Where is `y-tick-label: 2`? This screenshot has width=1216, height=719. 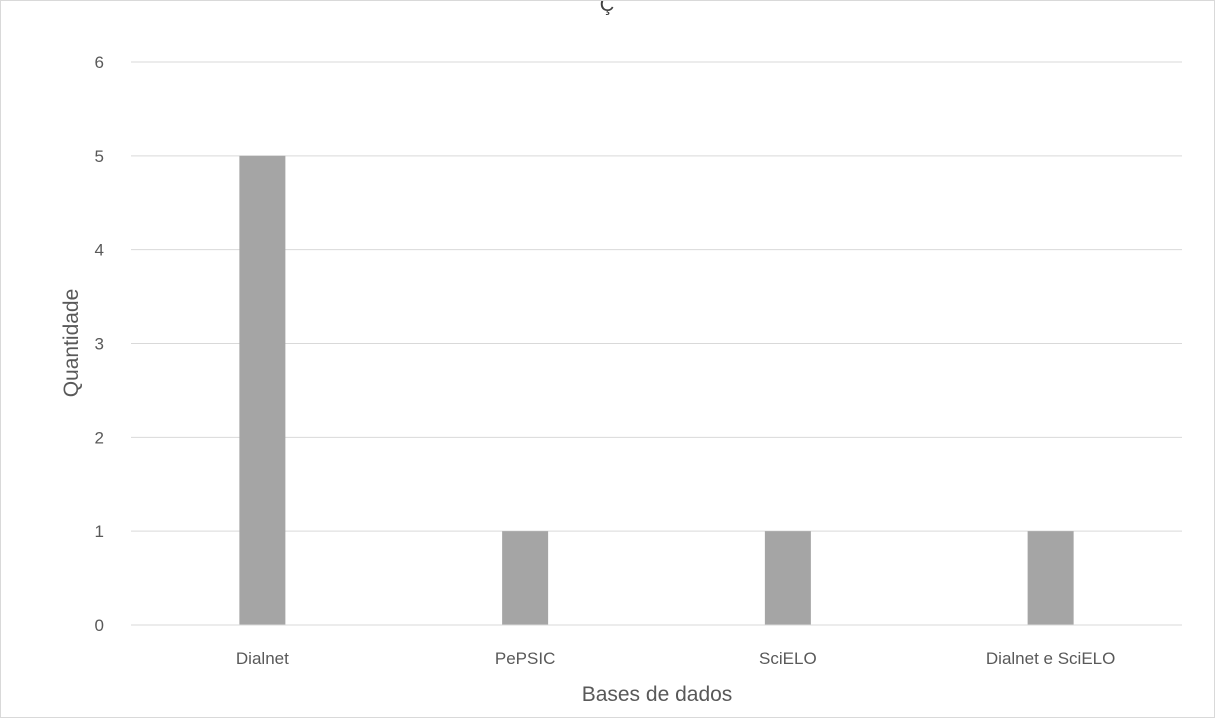 y-tick-label: 2 is located at coordinates (99, 437).